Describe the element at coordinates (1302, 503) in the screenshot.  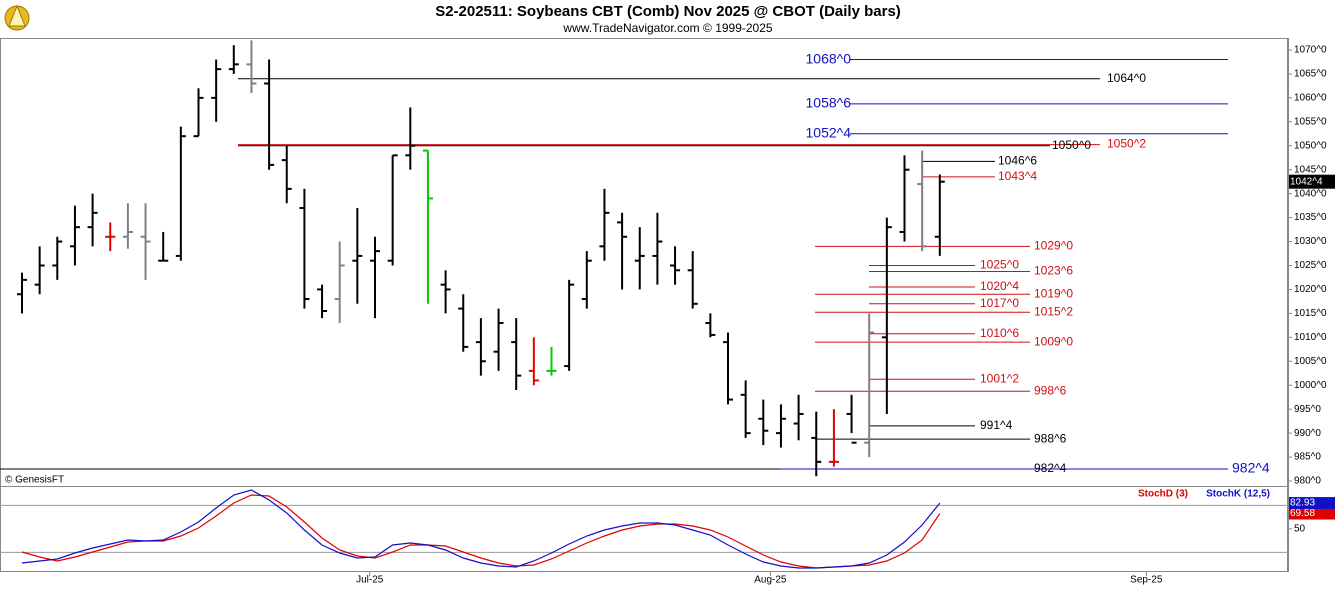
I see `value-box-label: 82.93` at that location.